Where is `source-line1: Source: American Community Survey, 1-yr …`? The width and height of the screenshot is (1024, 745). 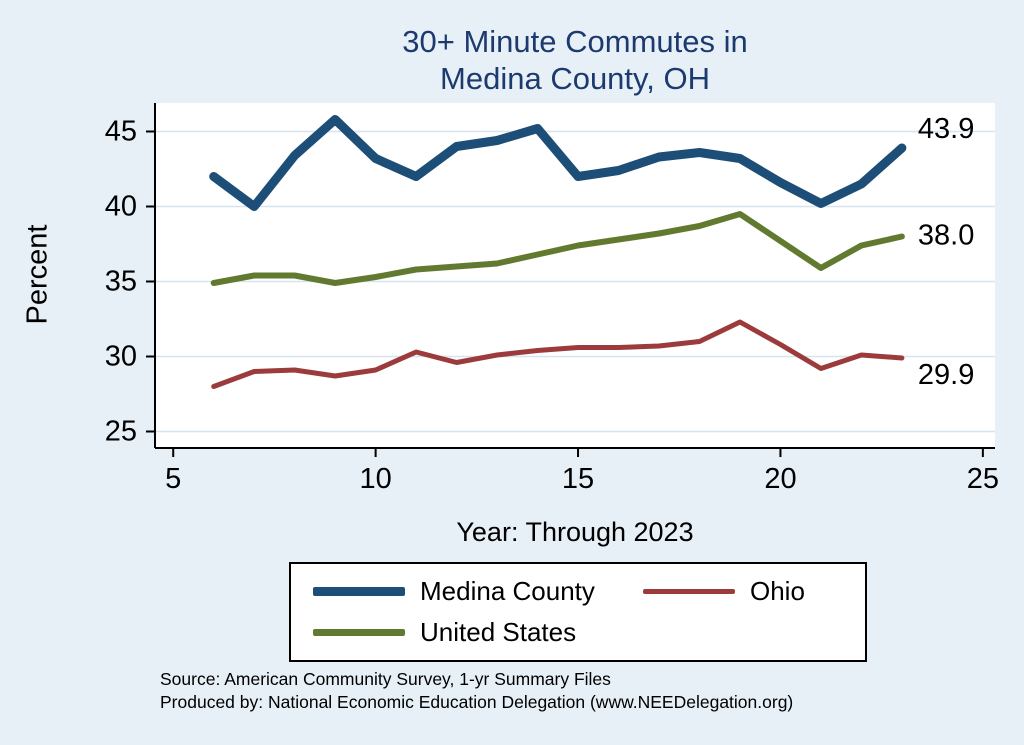 source-line1: Source: American Community Survey, 1-yr … is located at coordinates (385, 679).